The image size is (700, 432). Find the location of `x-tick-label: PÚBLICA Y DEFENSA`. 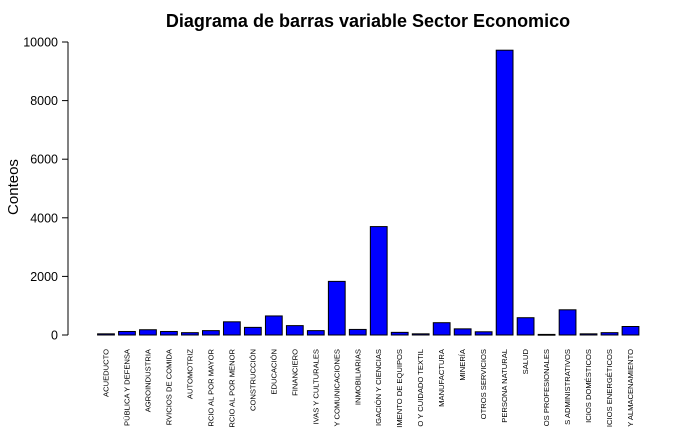

x-tick-label: PÚBLICA Y DEFENSA is located at coordinates (126, 387).